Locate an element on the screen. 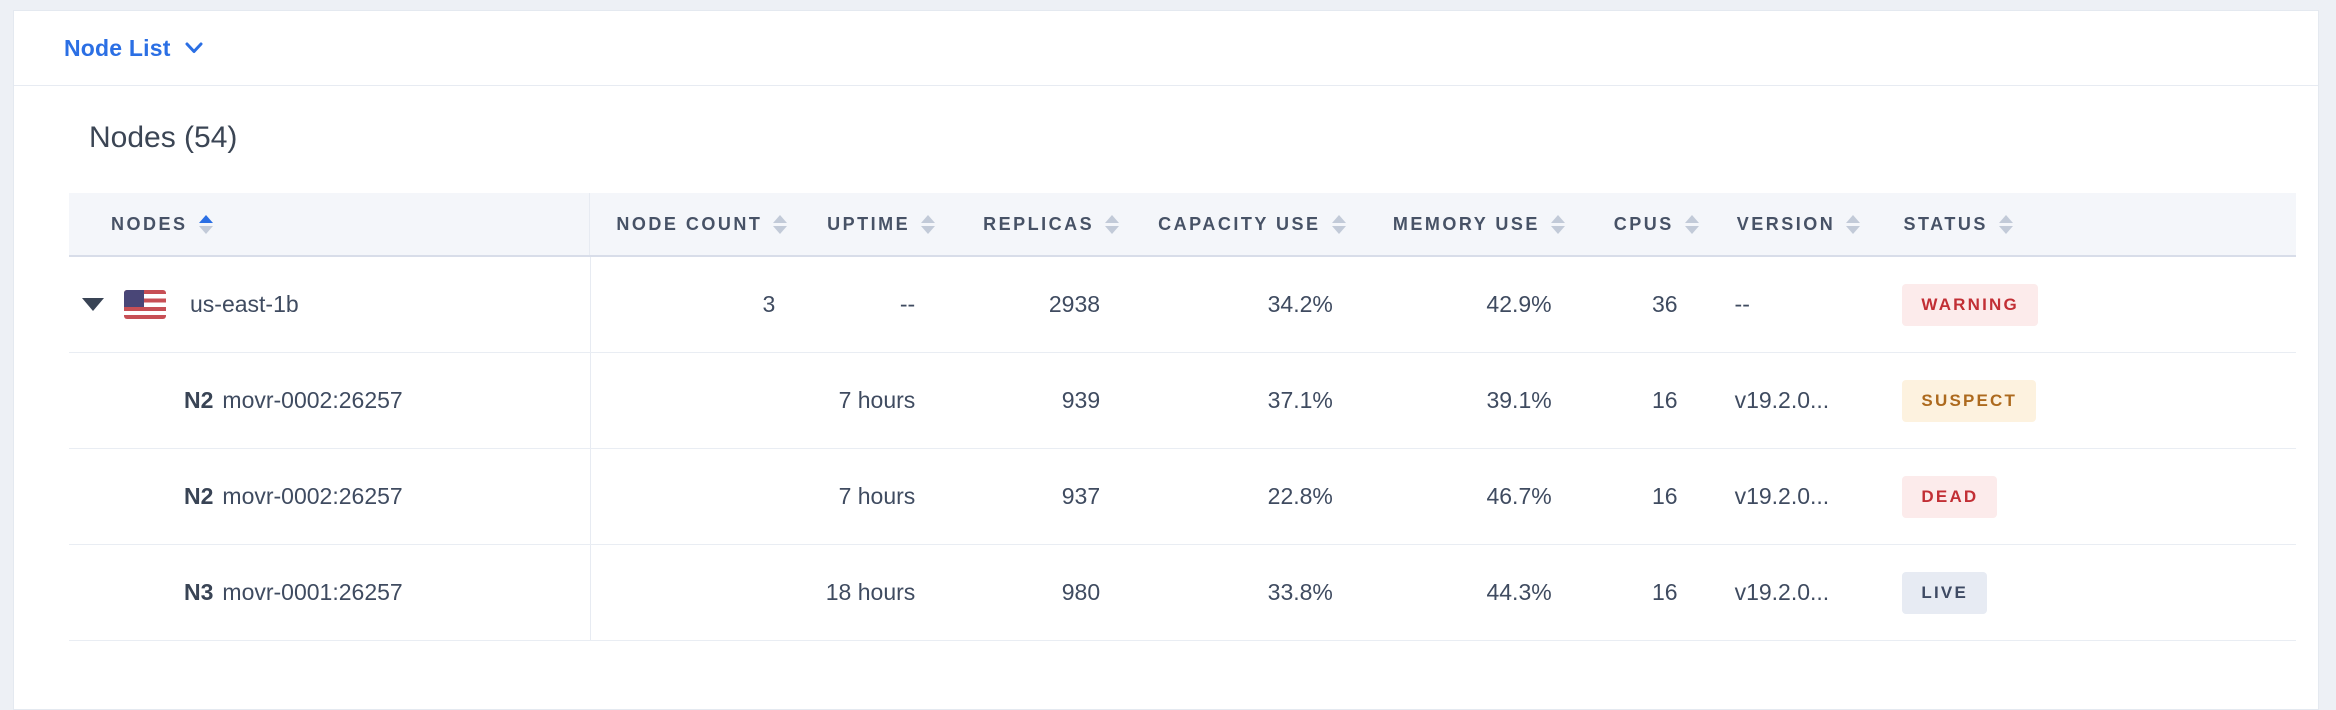 The height and width of the screenshot is (710, 2336). column-header-label: MEMORY USE is located at coordinates (1466, 223).